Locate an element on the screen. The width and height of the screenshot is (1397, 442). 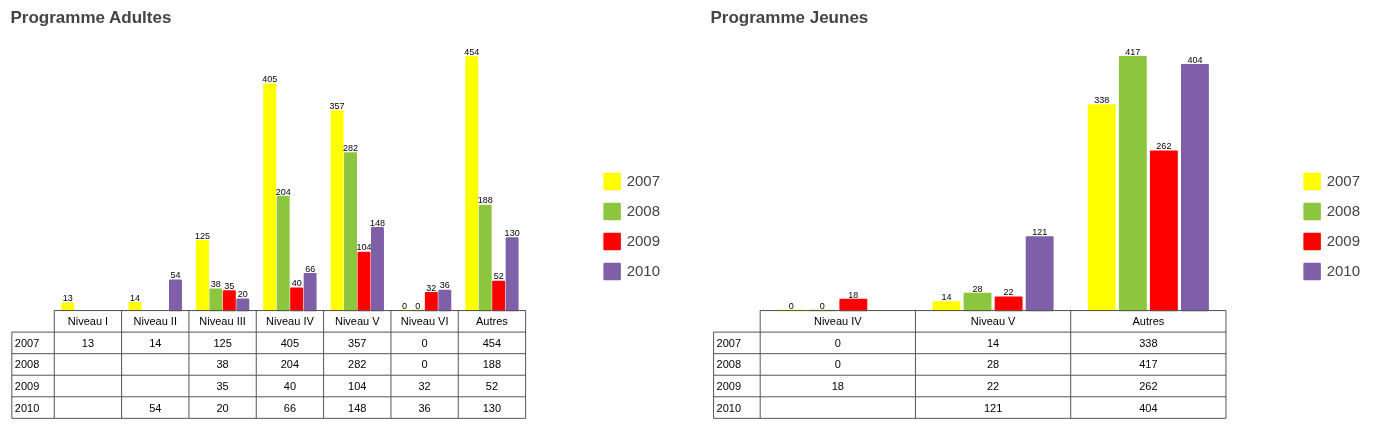
annotation: 104 is located at coordinates (364, 247).